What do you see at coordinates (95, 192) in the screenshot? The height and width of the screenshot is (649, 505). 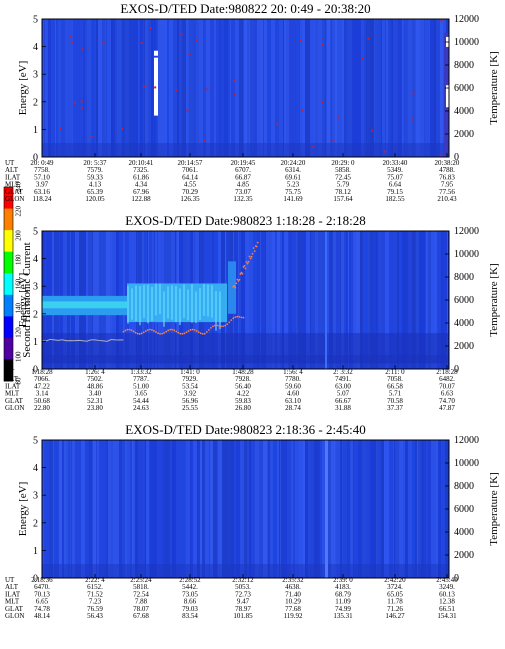 I see `table-cell: 65.39` at bounding box center [95, 192].